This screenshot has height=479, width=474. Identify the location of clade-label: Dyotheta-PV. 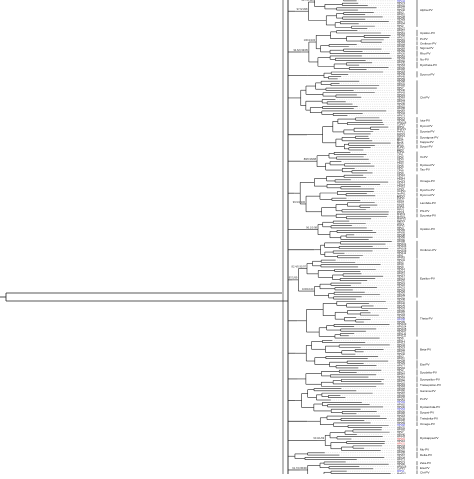
(428, 65).